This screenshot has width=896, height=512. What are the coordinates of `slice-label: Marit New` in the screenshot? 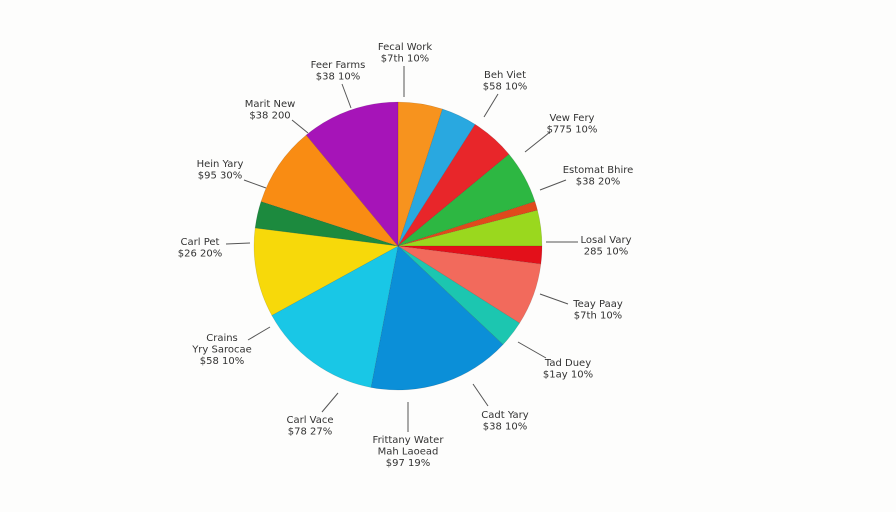 It's located at (270, 104).